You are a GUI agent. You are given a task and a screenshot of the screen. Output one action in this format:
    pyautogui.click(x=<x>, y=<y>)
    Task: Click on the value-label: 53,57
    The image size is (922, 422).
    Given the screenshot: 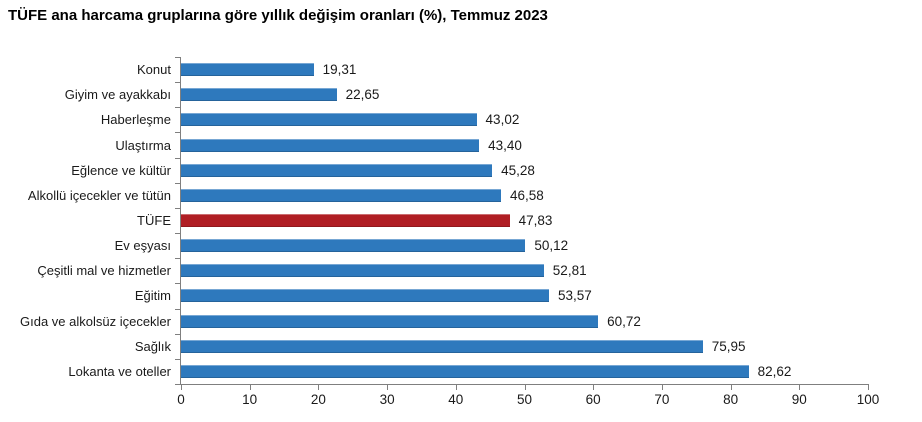 What is the action you would take?
    pyautogui.click(x=575, y=296)
    